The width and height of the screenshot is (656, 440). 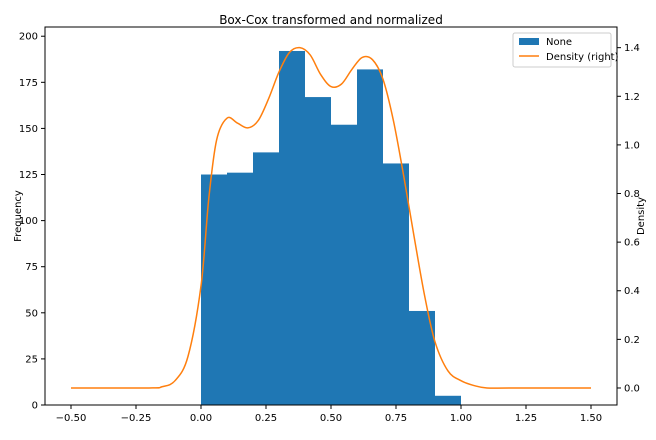 What do you see at coordinates (559, 42) in the screenshot?
I see `legend-label-histogram: None` at bounding box center [559, 42].